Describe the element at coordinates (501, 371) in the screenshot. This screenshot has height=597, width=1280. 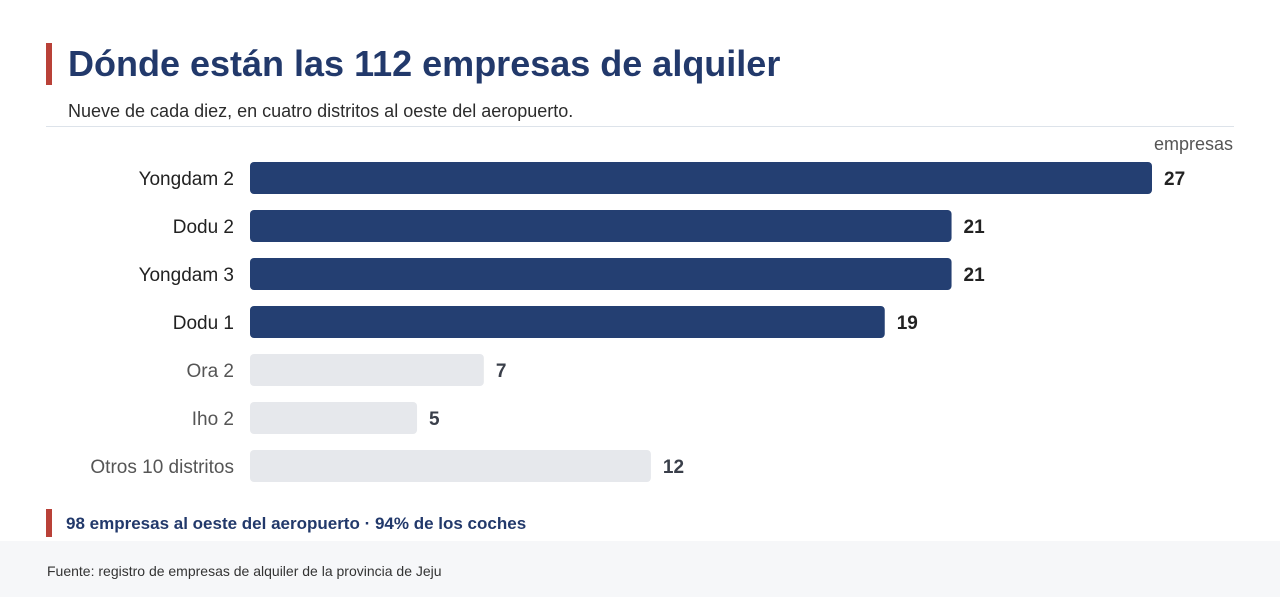
I see `value-label-ora-2: 7` at that location.